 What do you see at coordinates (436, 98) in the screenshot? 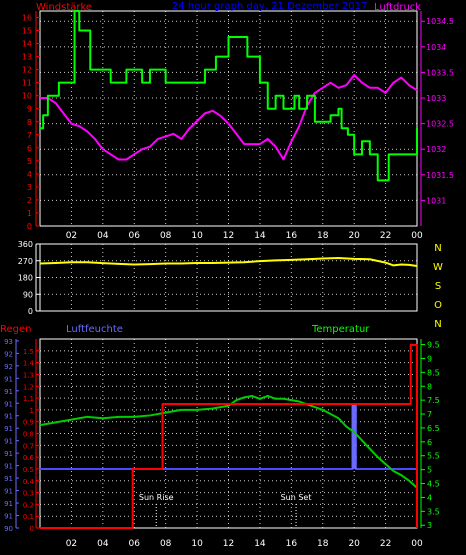
I see `pressure-tick-label: 1033` at bounding box center [436, 98].